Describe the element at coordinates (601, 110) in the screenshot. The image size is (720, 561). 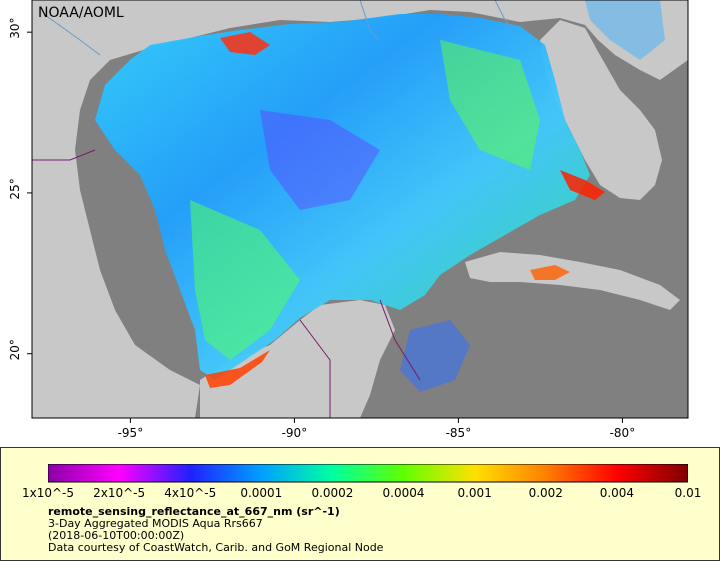
I see `florida-peninsula` at that location.